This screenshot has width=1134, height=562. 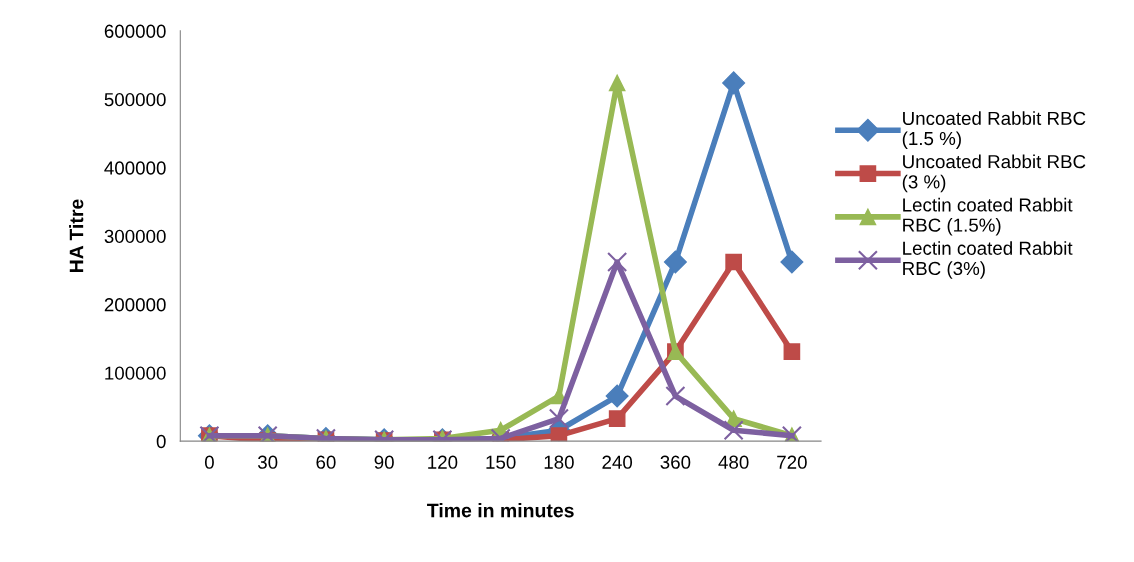 What do you see at coordinates (135, 236) in the screenshot?
I see `y-tick-label: 300000` at bounding box center [135, 236].